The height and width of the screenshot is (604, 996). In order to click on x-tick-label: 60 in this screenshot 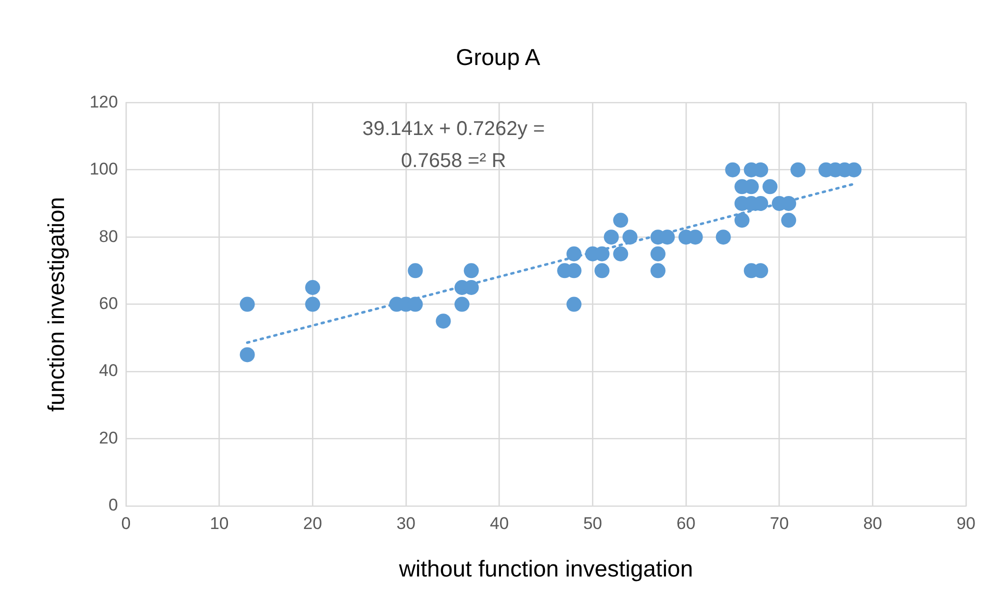, I will do `click(686, 523)`.